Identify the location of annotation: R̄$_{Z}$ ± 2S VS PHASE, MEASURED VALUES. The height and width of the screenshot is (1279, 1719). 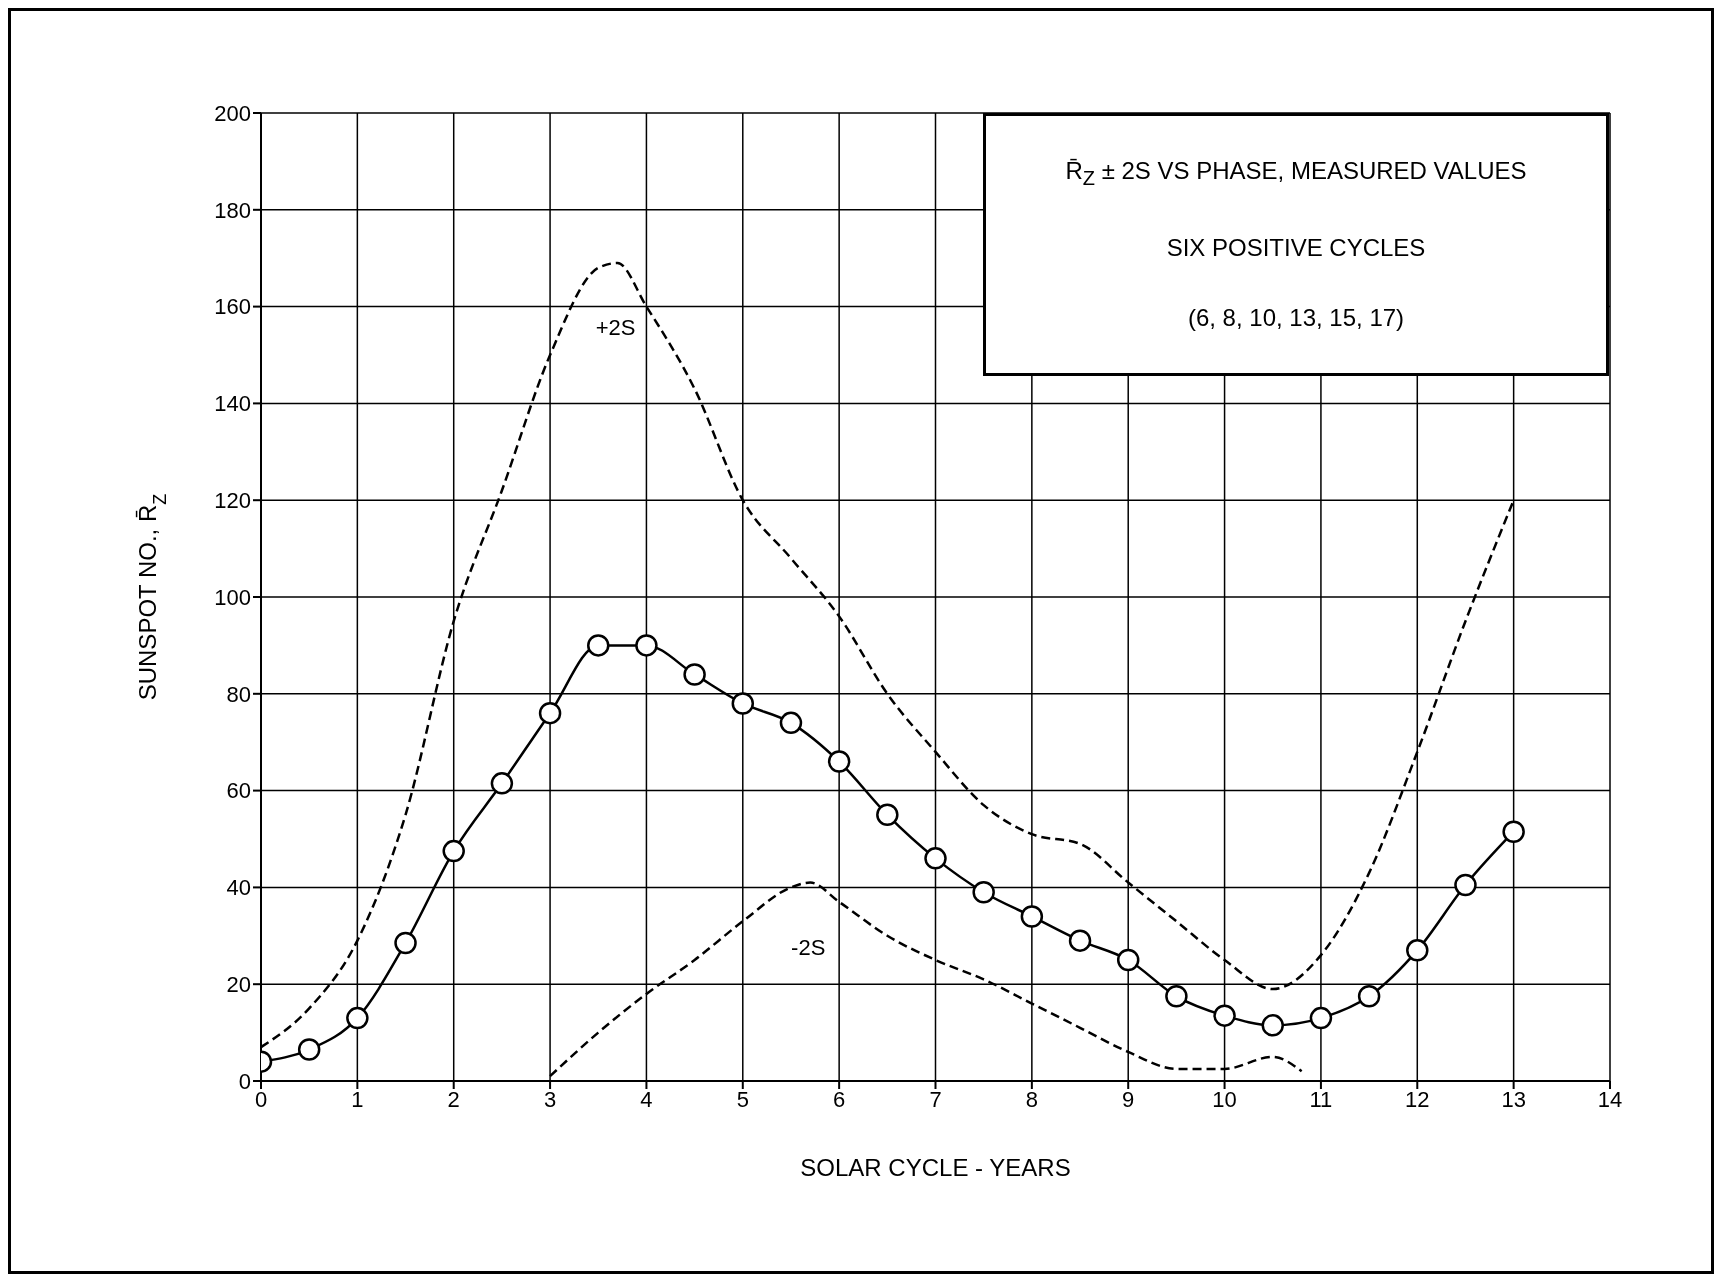
(1296, 173).